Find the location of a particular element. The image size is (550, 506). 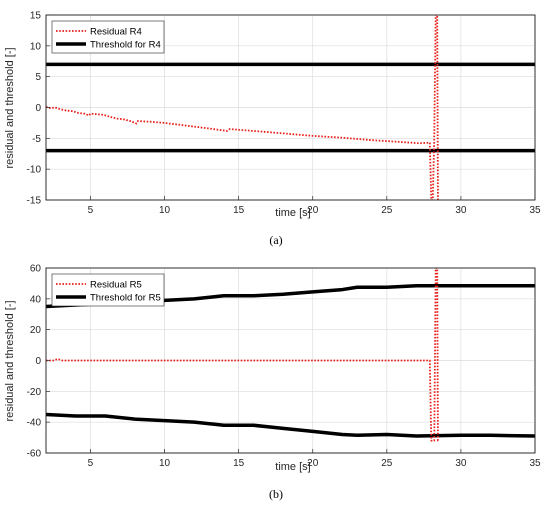

x-axis-label-a: time [s] is located at coordinates (292, 213).